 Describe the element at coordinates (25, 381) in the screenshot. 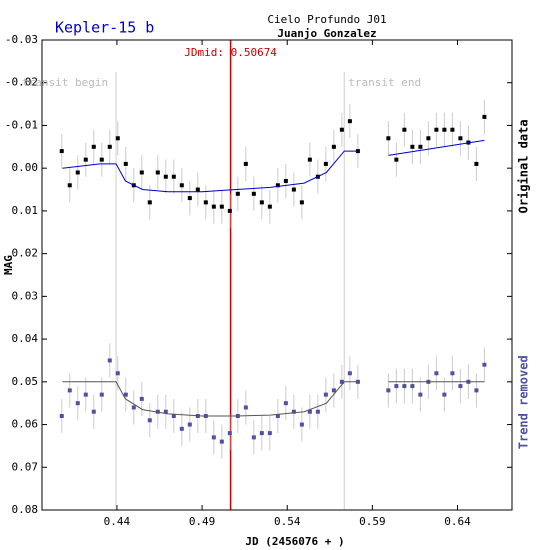

I see `y-tick-label: 0.05` at that location.